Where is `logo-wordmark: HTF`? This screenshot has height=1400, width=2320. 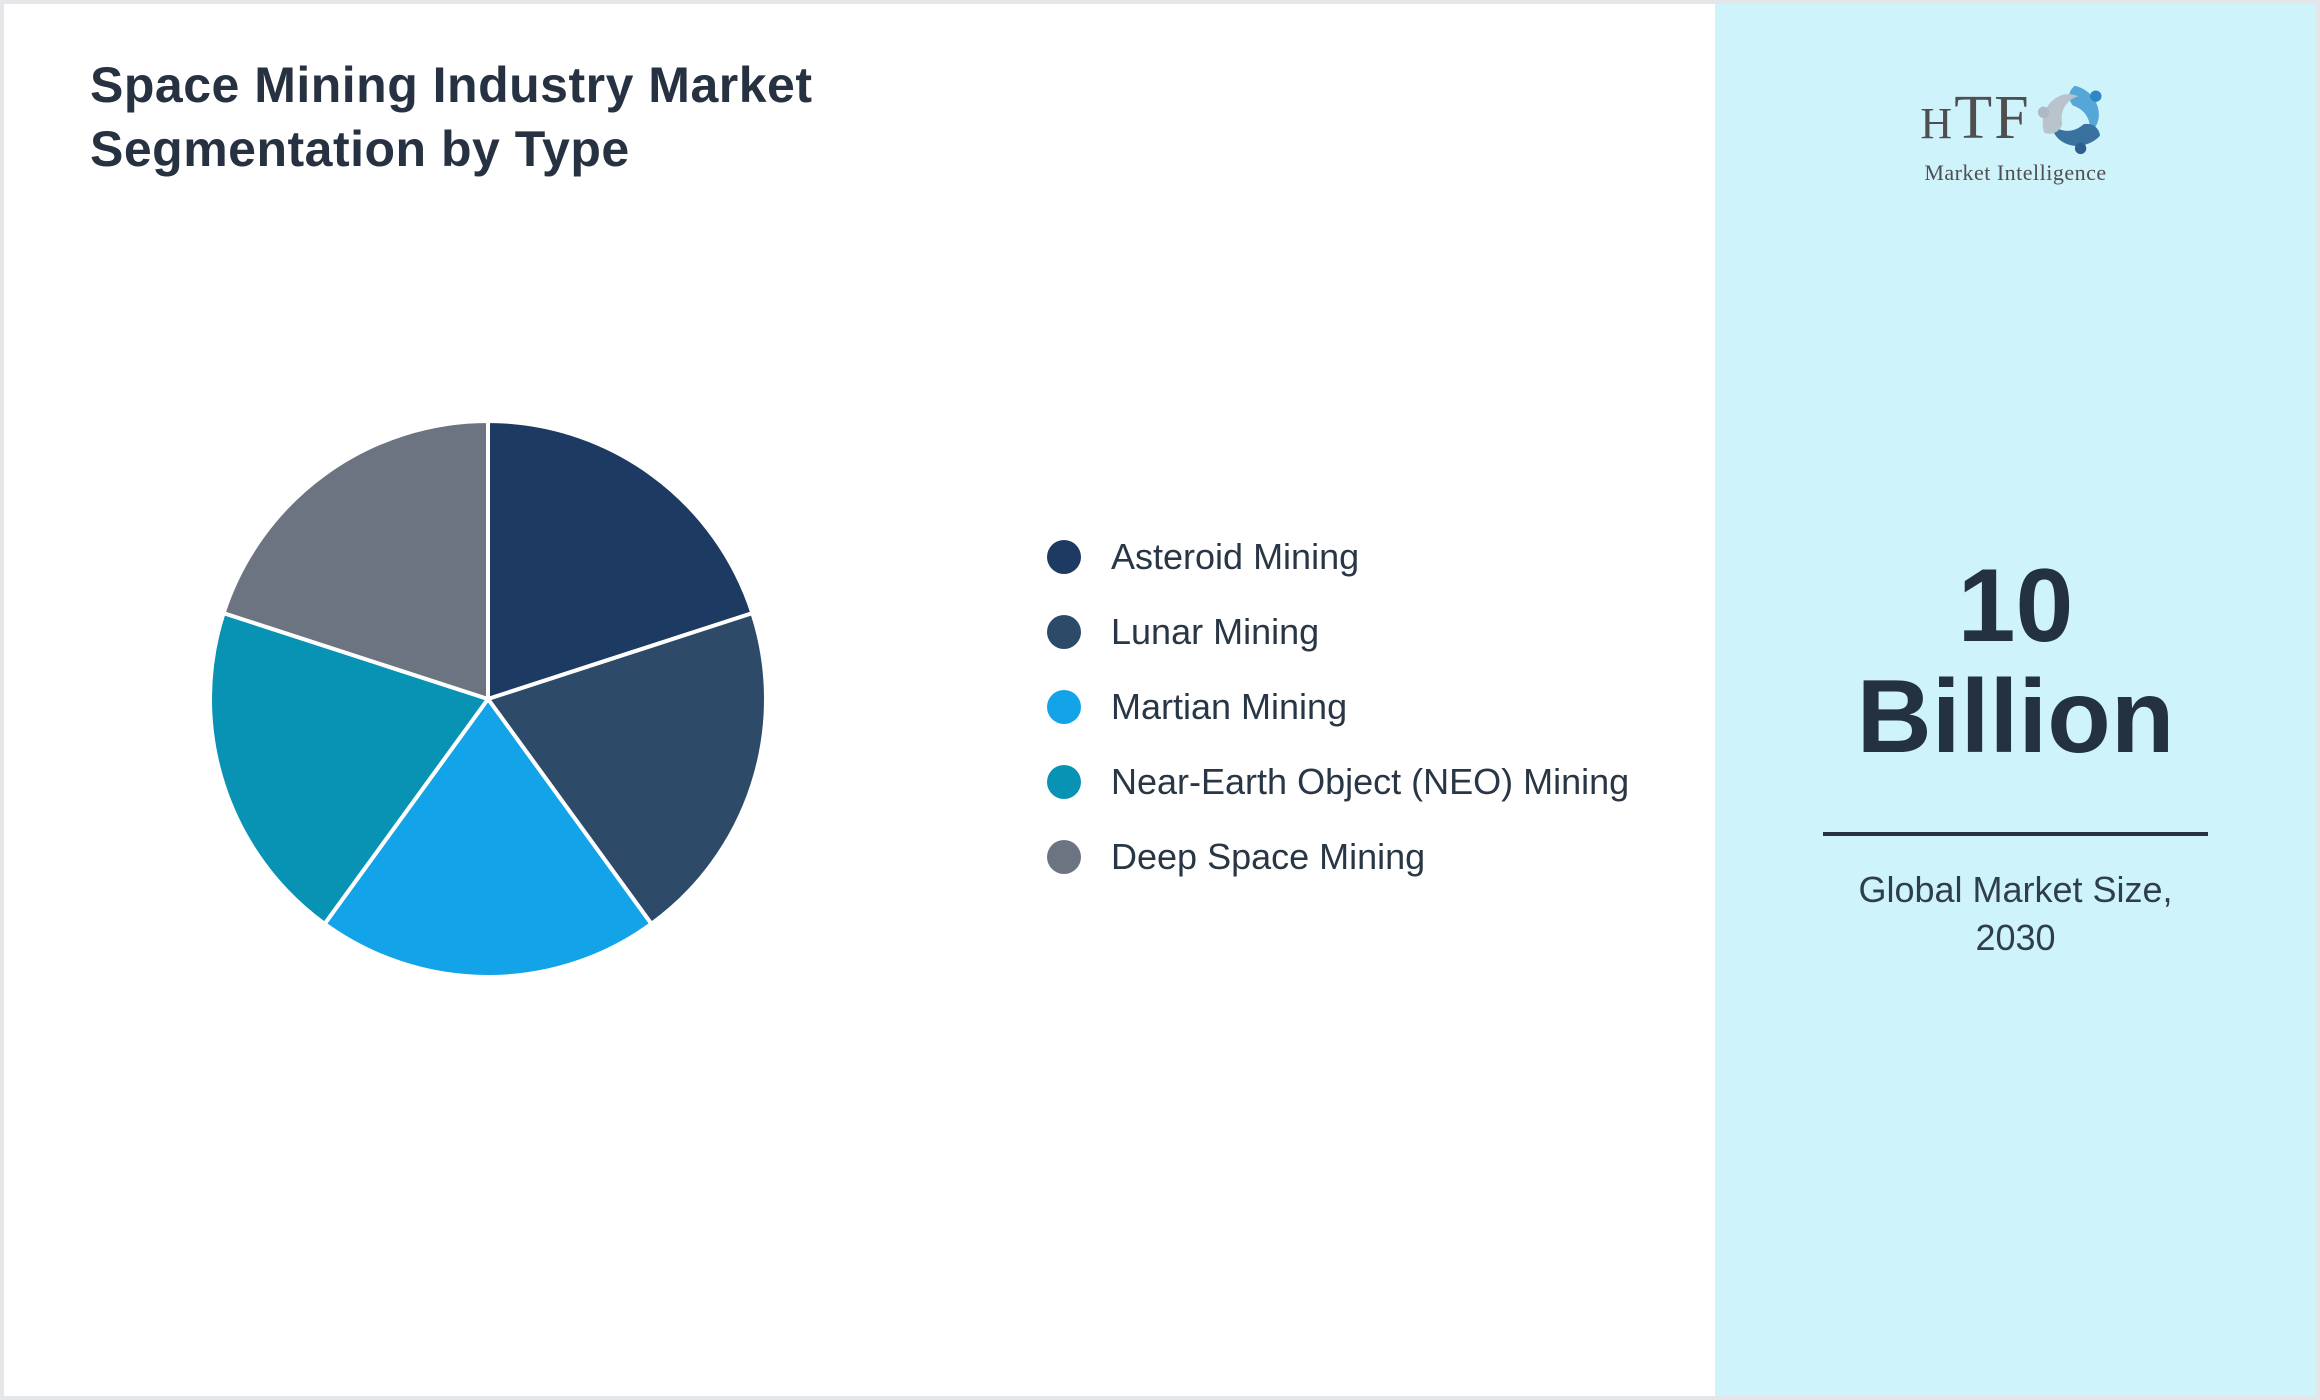
logo-wordmark: HTF is located at coordinates (1975, 118).